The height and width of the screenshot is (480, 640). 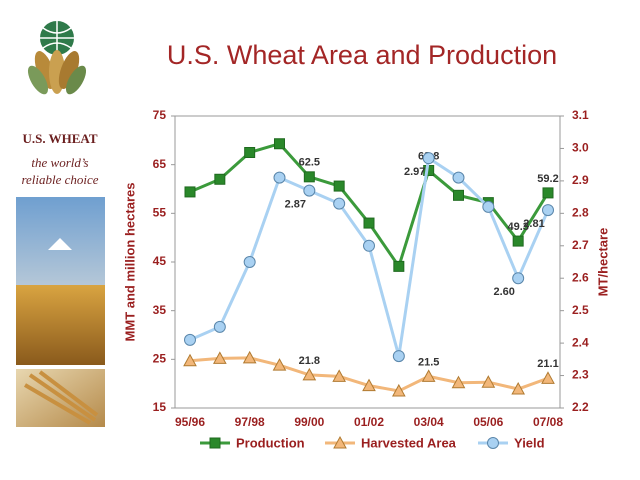 What do you see at coordinates (362, 55) in the screenshot?
I see `chart-title: U.S. Wheat Area and Production` at bounding box center [362, 55].